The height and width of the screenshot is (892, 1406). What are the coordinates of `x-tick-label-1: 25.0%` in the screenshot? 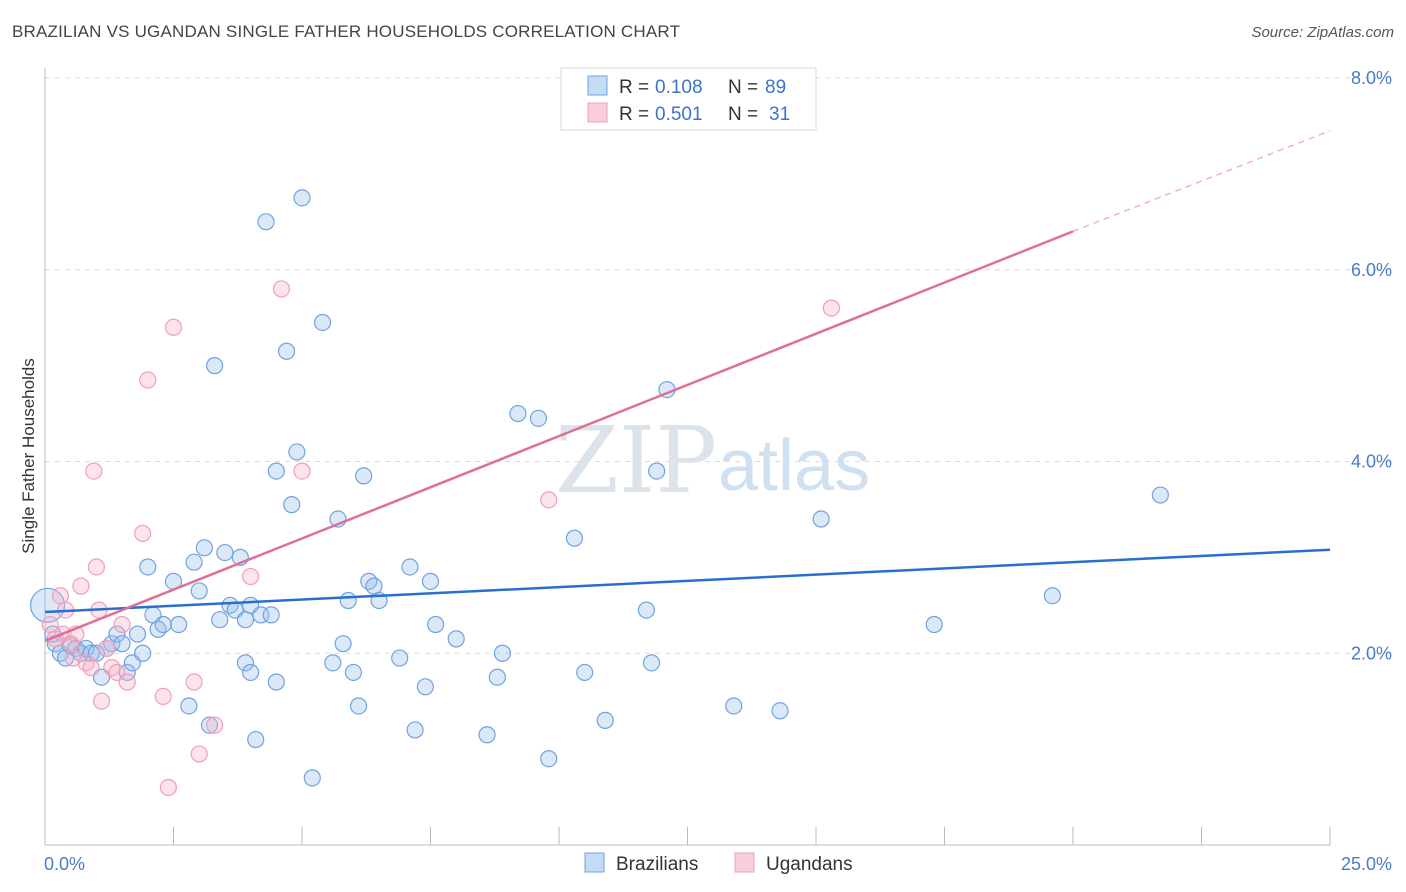 It's located at (1366, 864).